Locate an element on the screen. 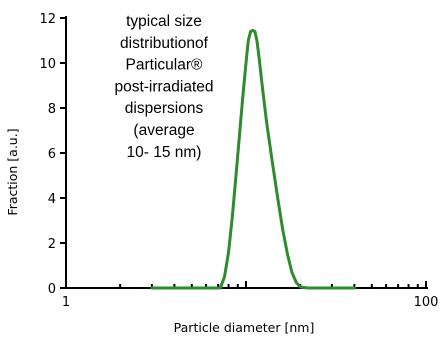 Image resolution: width=440 pixels, height=341 pixels. y-tick-label: 2 is located at coordinates (52, 244).